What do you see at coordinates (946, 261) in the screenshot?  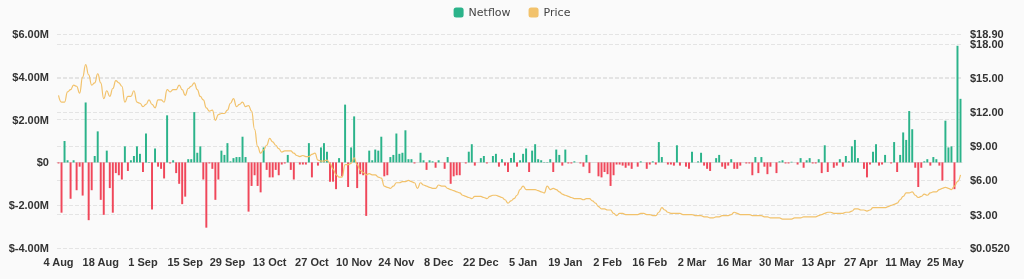 I see `x-tick-label: 25 May` at bounding box center [946, 261].